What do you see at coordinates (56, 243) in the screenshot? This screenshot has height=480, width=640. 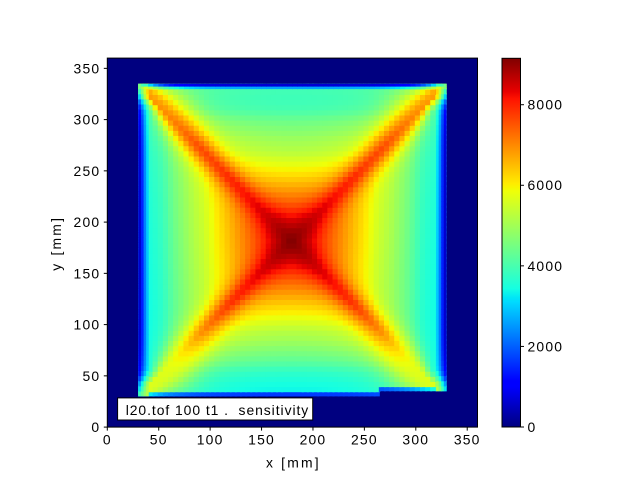 I see `svg-text: y [mm]` at bounding box center [56, 243].